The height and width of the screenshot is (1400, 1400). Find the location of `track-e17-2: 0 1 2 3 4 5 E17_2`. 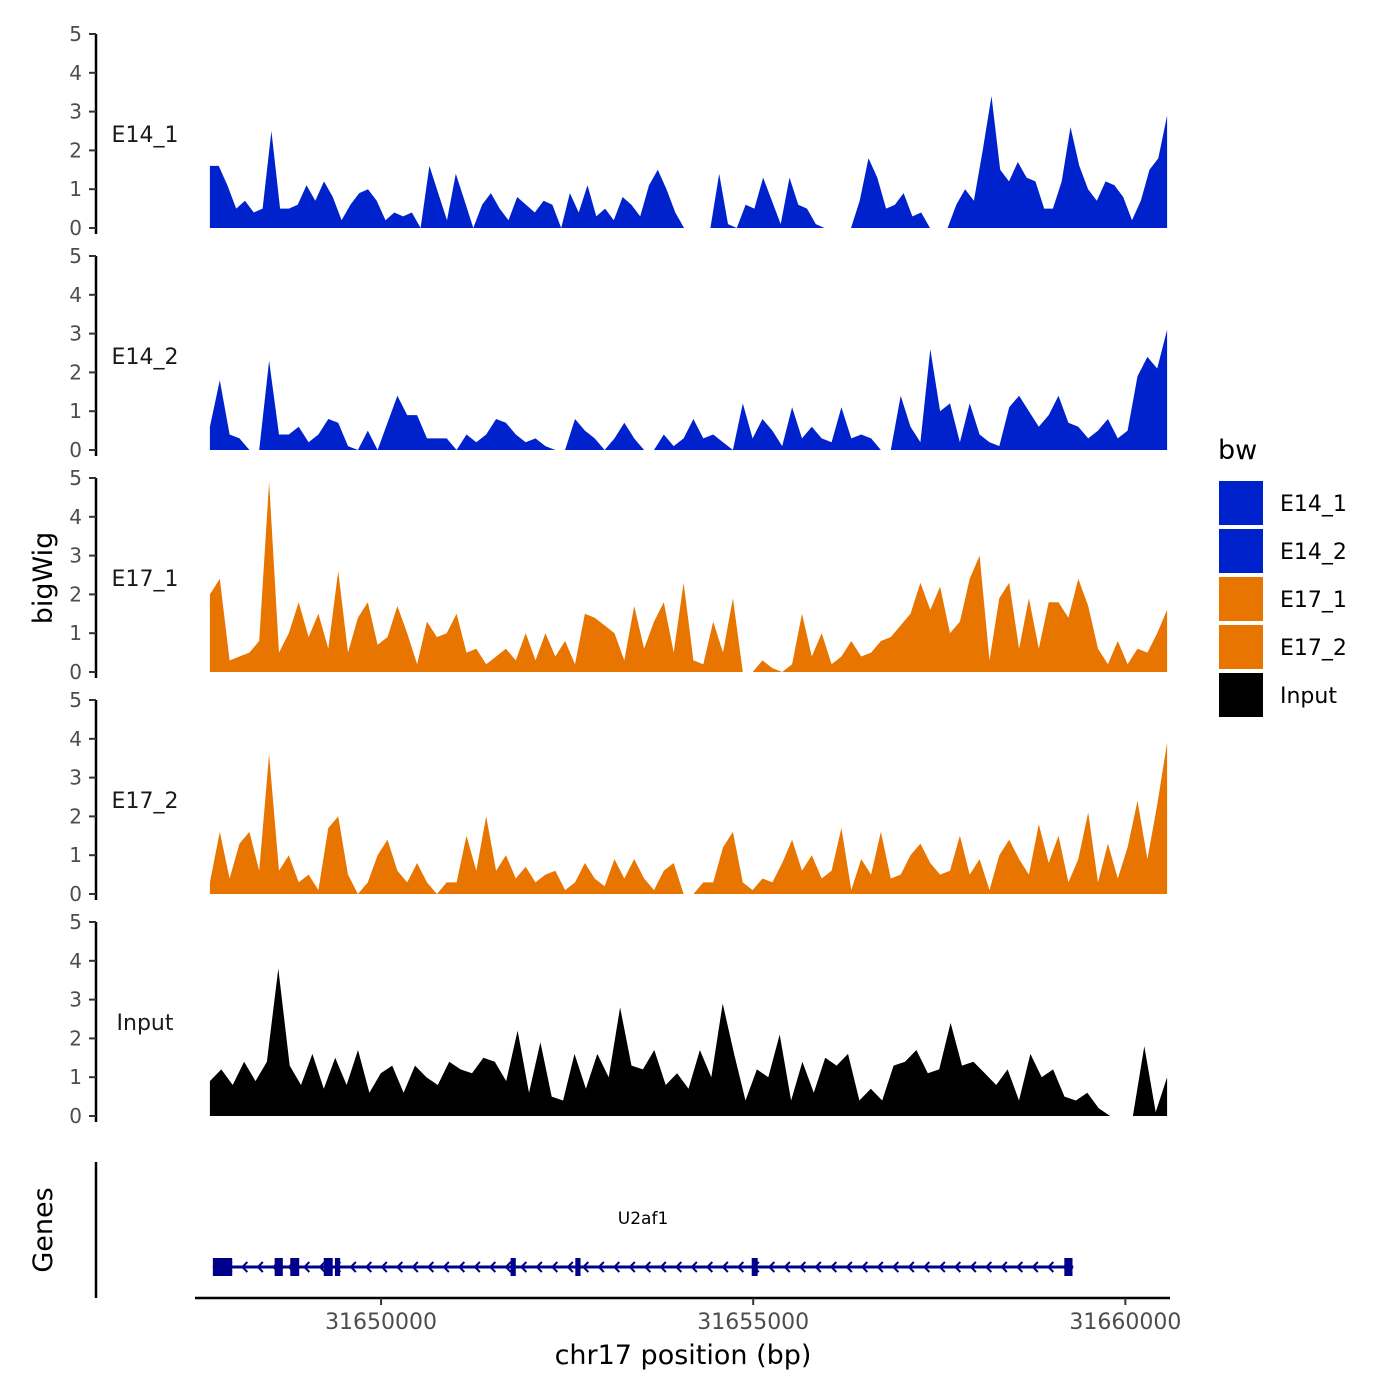

track-e17-2: 0 1 2 3 4 5 E17_2 is located at coordinates (618, 797).